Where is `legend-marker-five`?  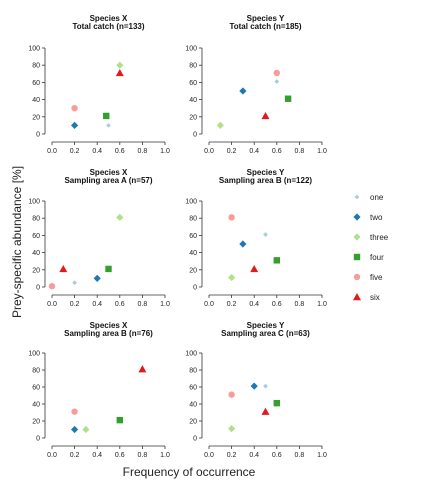 legend-marker-five is located at coordinates (357, 277).